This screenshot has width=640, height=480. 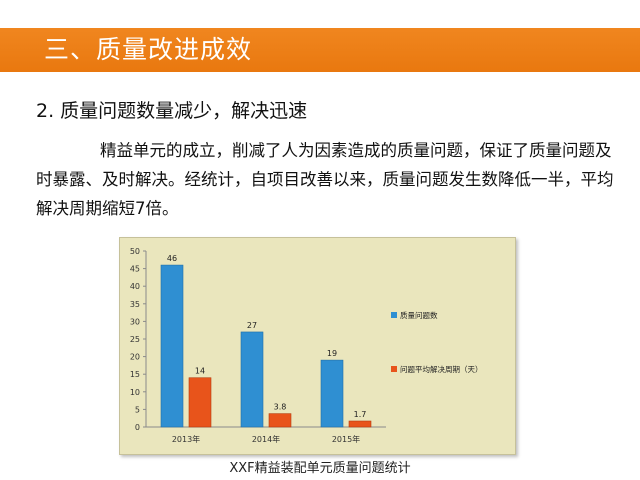 I want to click on y-tick-label: 50, so click(x=135, y=251).